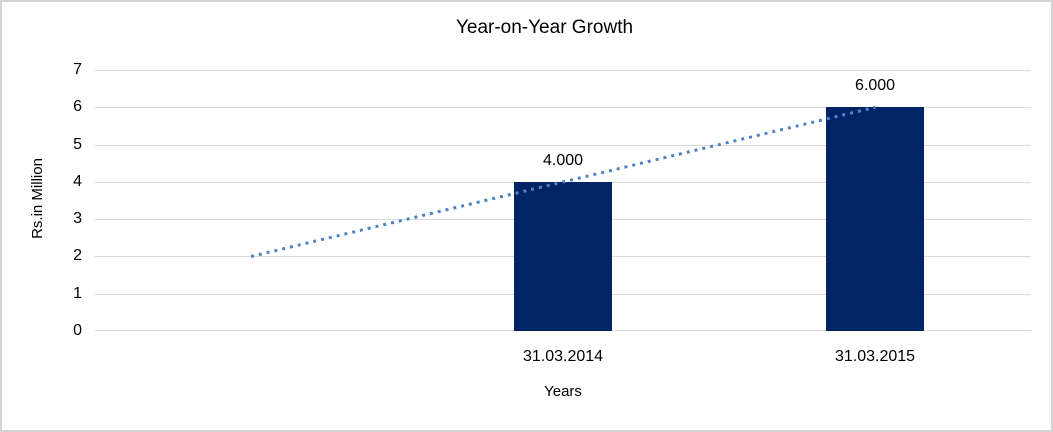 The width and height of the screenshot is (1053, 432). What do you see at coordinates (77, 293) in the screenshot?
I see `y-tick-label: 1` at bounding box center [77, 293].